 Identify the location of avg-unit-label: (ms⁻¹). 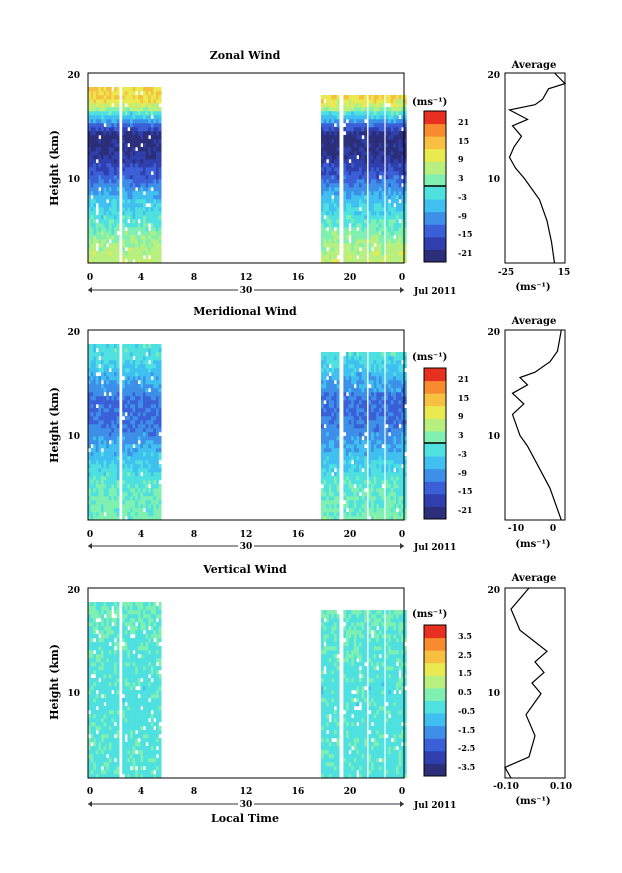
(532, 544).